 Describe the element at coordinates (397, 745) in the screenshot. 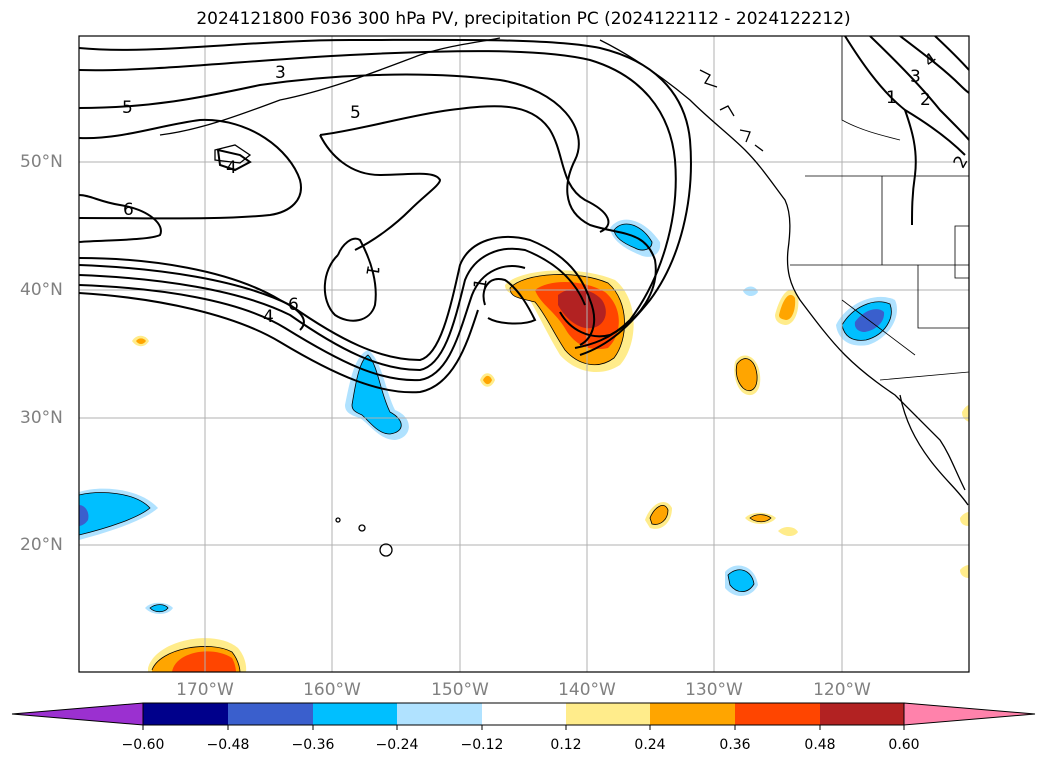

I see `colorbar-tick-label: −0.24` at that location.